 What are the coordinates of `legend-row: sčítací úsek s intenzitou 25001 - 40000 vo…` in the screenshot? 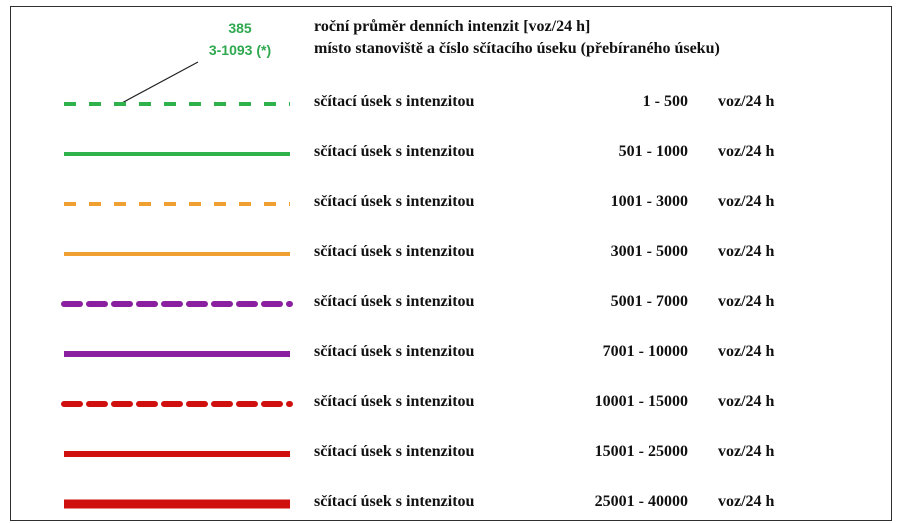 It's located at (450, 504).